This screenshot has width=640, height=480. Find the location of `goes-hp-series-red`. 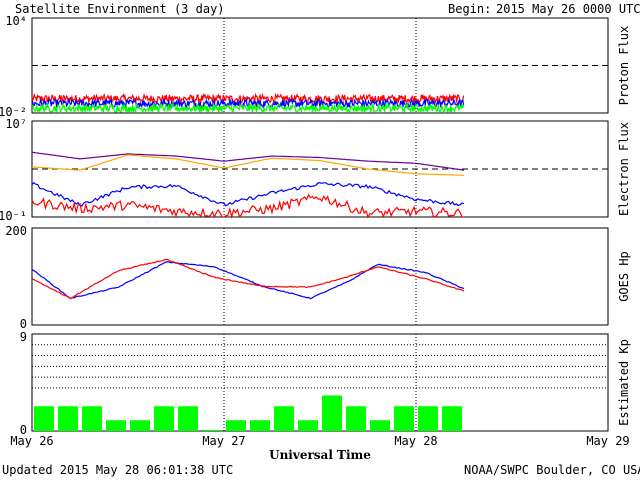

goes-hp-series-red is located at coordinates (248, 279).